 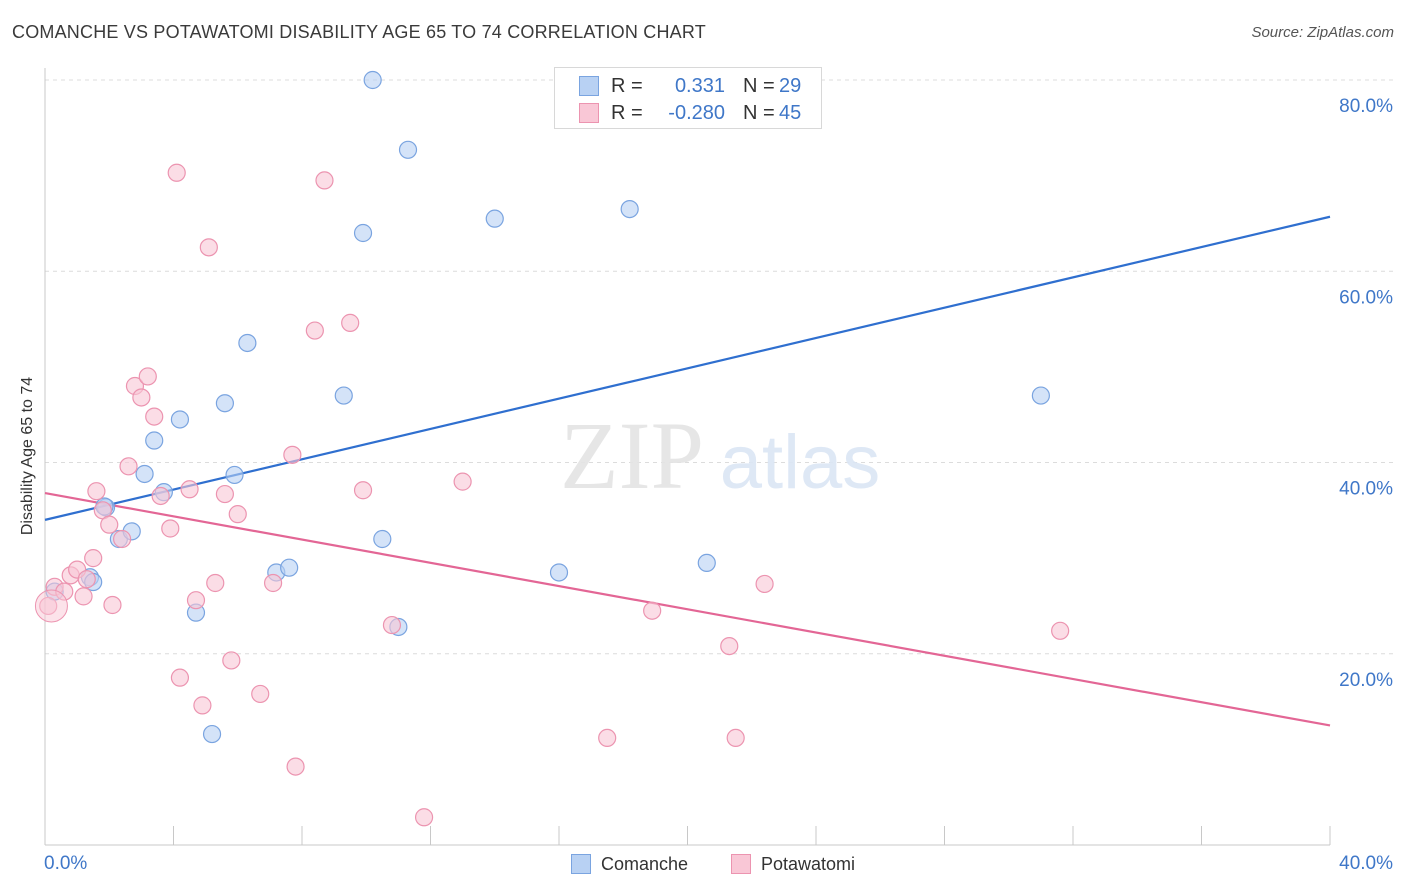 I want to click on watermark-zip: ZIP, so click(x=632, y=455).